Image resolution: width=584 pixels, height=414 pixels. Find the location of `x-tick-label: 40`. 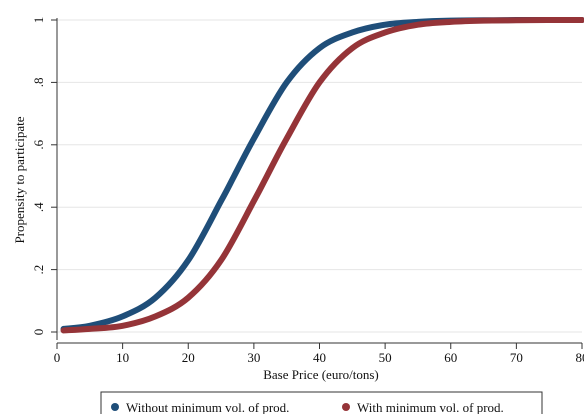

x-tick-label: 40 is located at coordinates (319, 357).